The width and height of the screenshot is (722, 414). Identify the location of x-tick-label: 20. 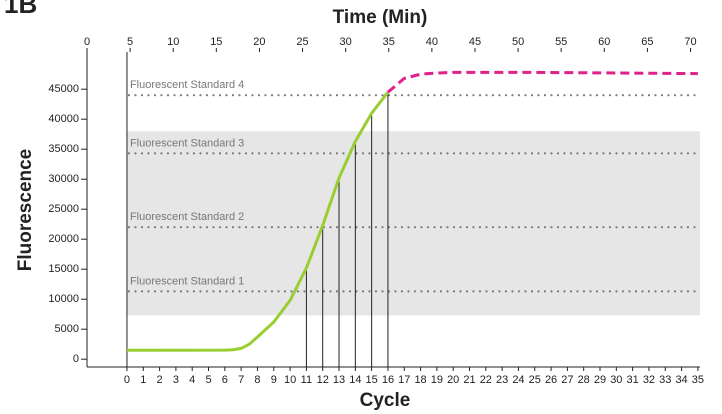
(453, 380).